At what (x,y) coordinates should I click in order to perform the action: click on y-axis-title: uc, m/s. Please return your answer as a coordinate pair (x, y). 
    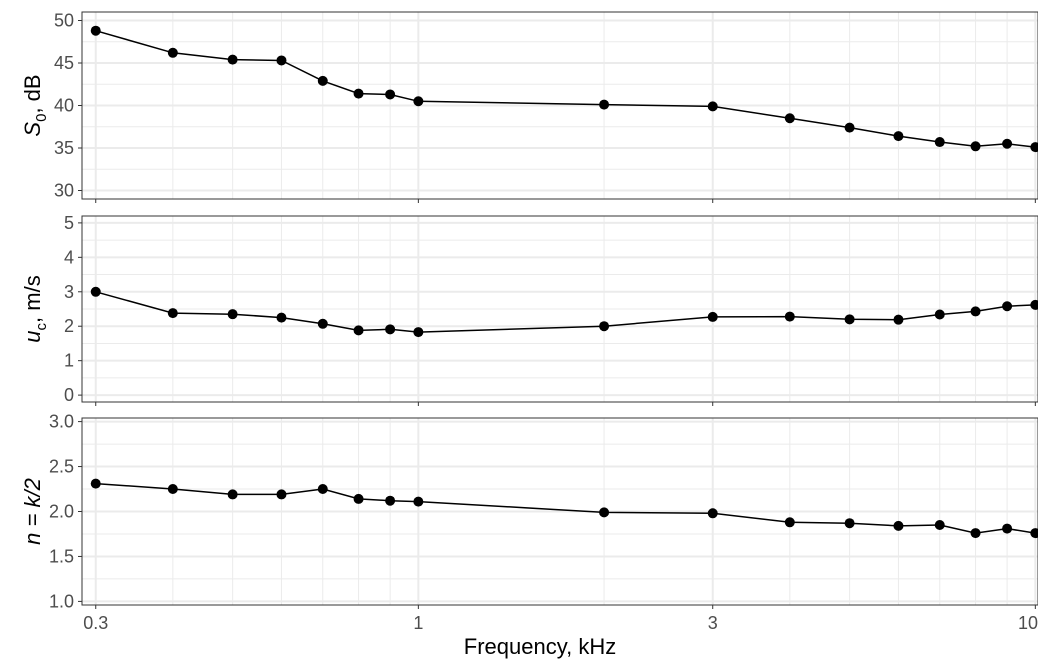
    Looking at the image, I should click on (35, 308).